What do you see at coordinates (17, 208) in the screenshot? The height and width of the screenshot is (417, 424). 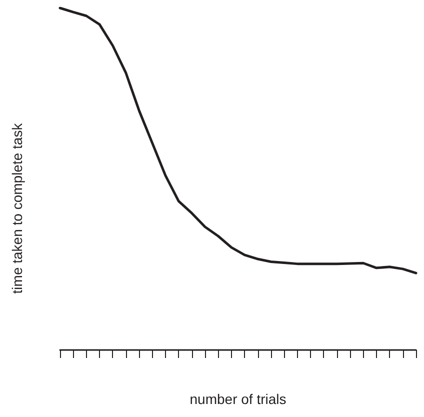 I see `y-axis-title: time taken to complete task` at bounding box center [17, 208].